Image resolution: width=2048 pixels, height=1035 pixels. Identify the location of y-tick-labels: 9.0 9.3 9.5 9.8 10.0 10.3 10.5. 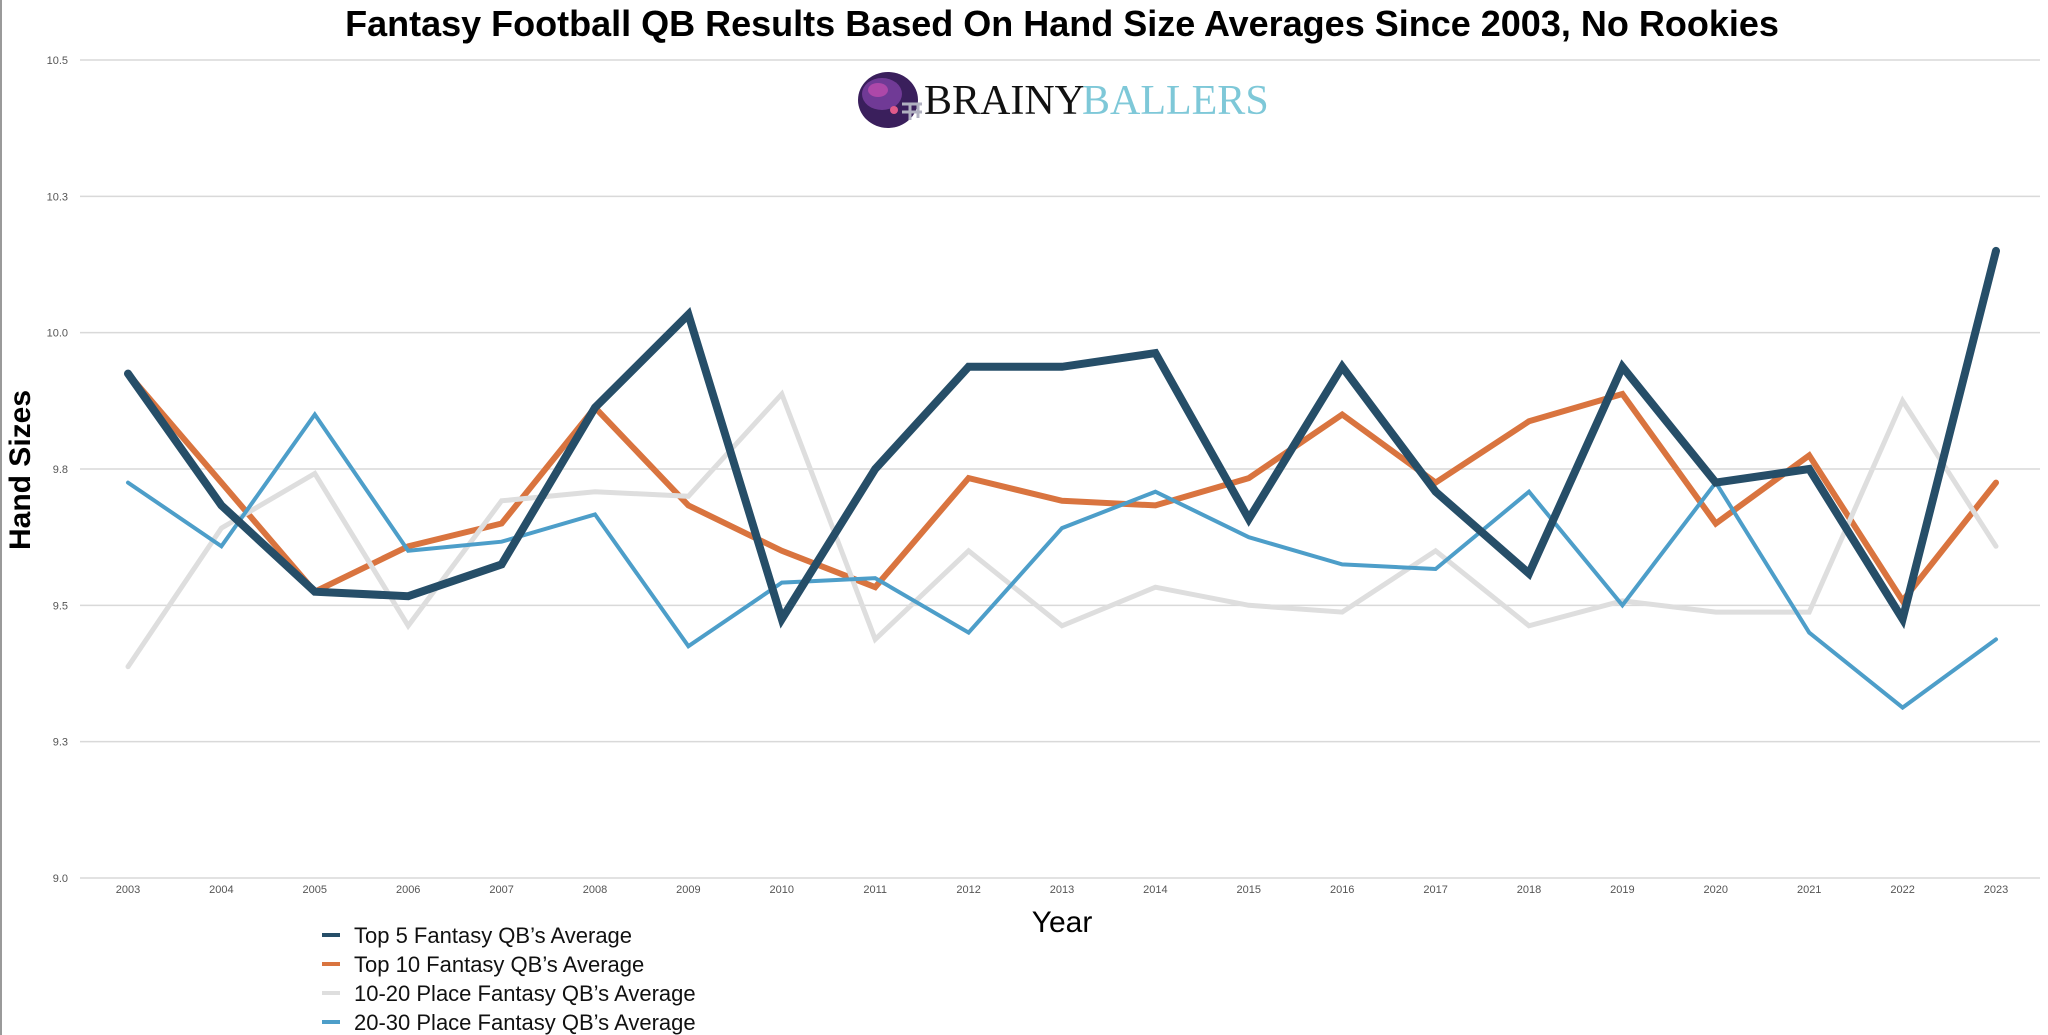
(57, 470).